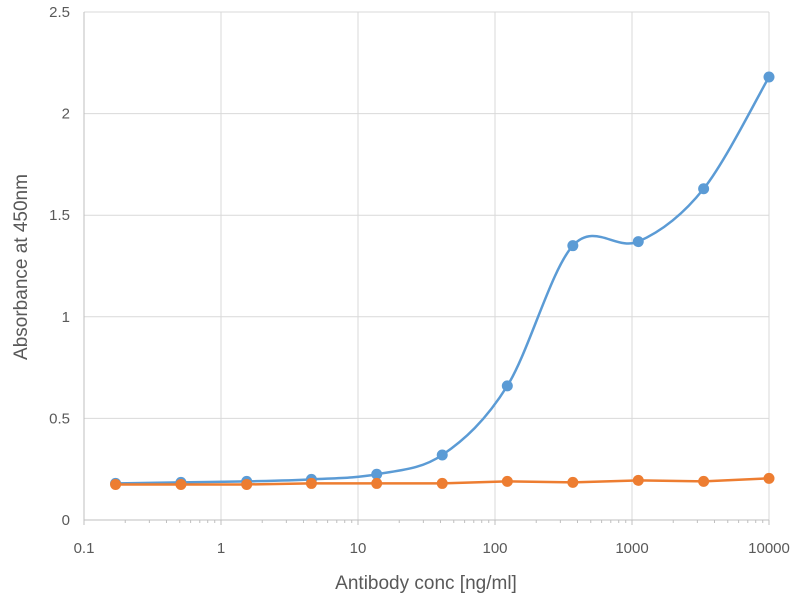 The image size is (800, 600). I want to click on y-tick-label: 1.5, so click(59, 215).